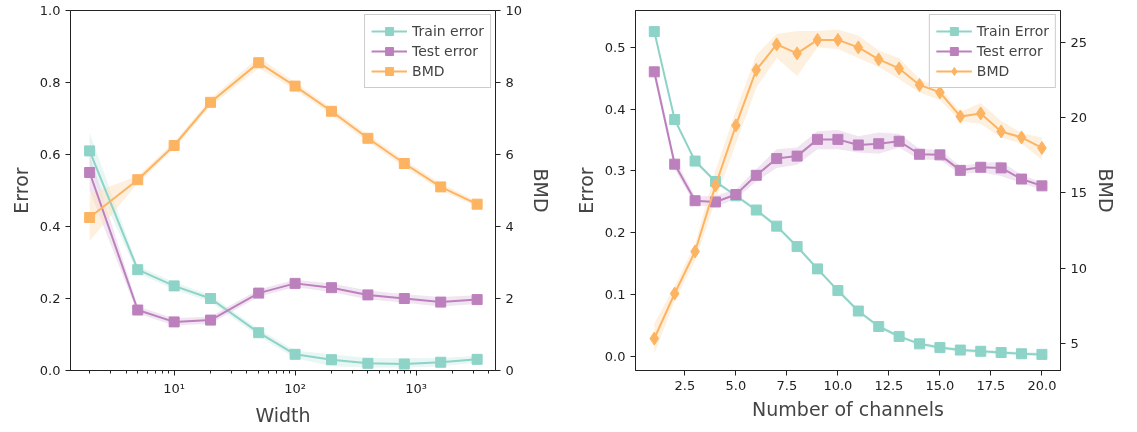  What do you see at coordinates (615, 295) in the screenshot?
I see `y-tick-label: 0.1` at bounding box center [615, 295].